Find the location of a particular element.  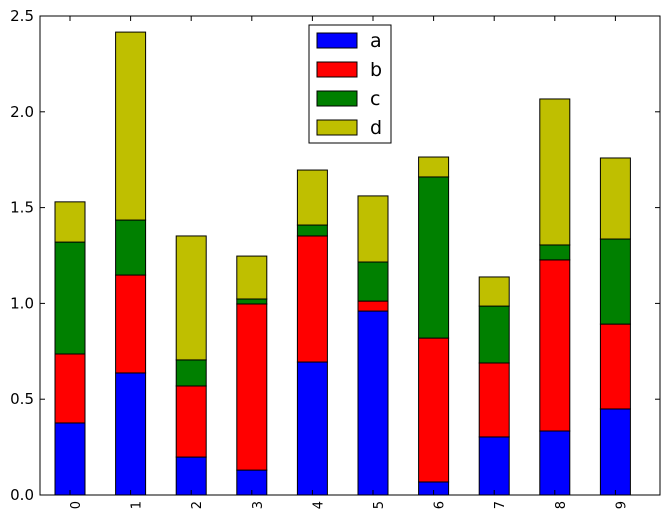

x-tick-label: 0 is located at coordinates (76, 505).